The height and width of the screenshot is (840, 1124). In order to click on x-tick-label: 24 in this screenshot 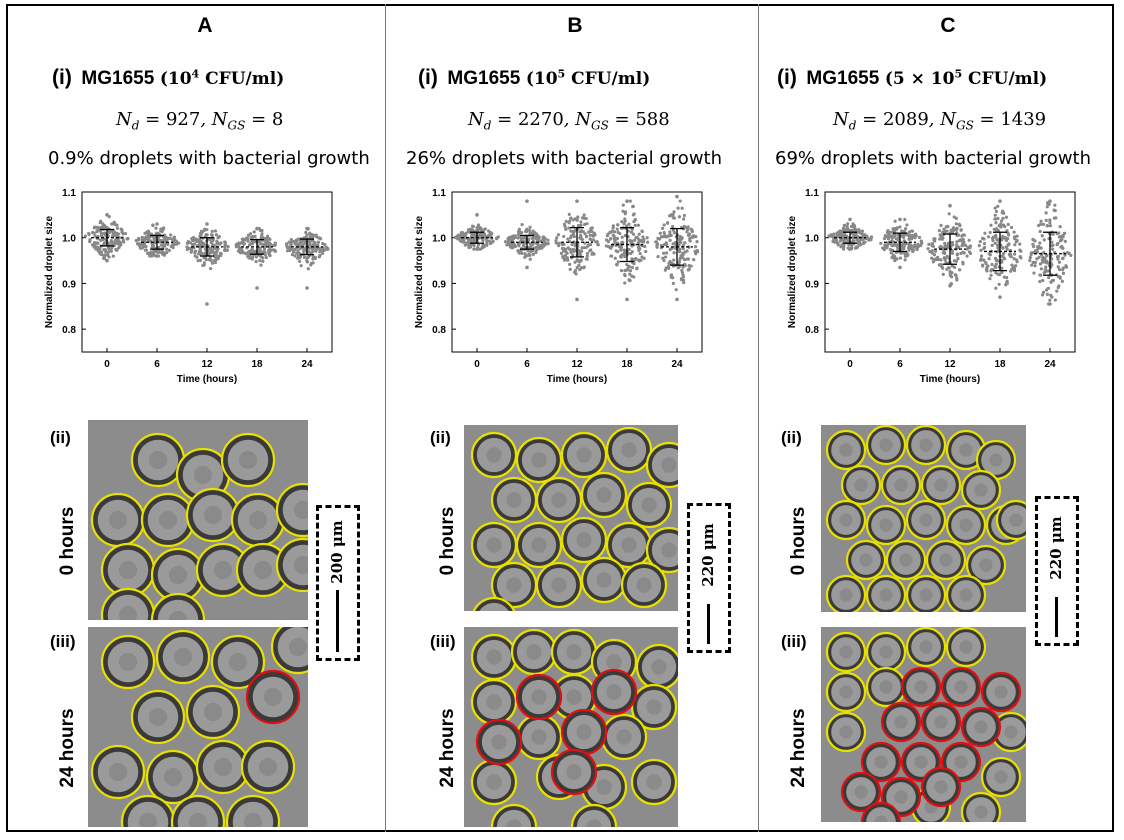, I will do `click(677, 364)`.